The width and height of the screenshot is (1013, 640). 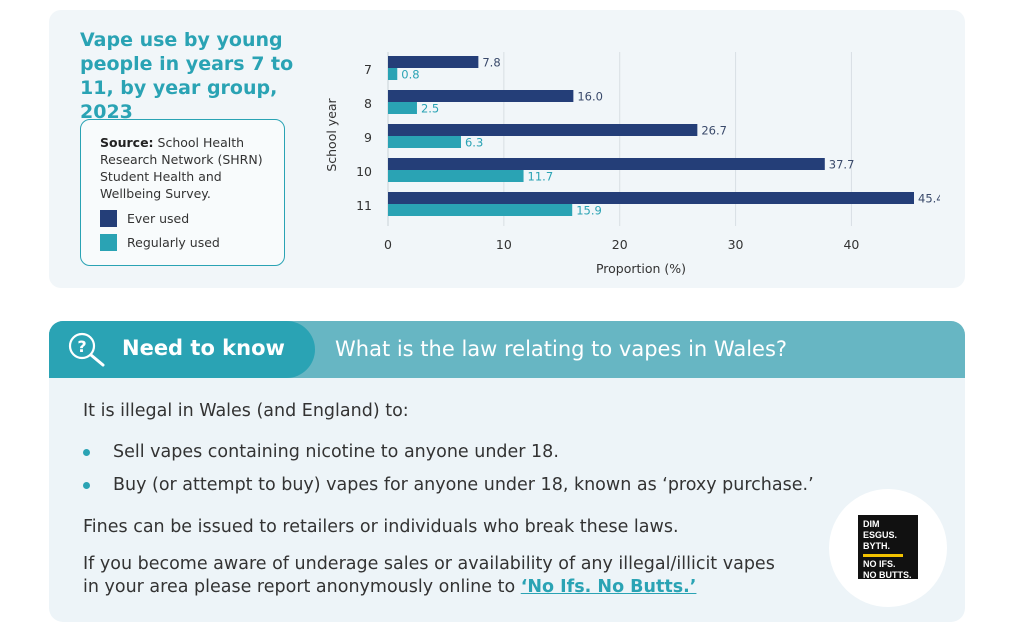 I want to click on legend-label-ever-used: Ever used, so click(x=158, y=218).